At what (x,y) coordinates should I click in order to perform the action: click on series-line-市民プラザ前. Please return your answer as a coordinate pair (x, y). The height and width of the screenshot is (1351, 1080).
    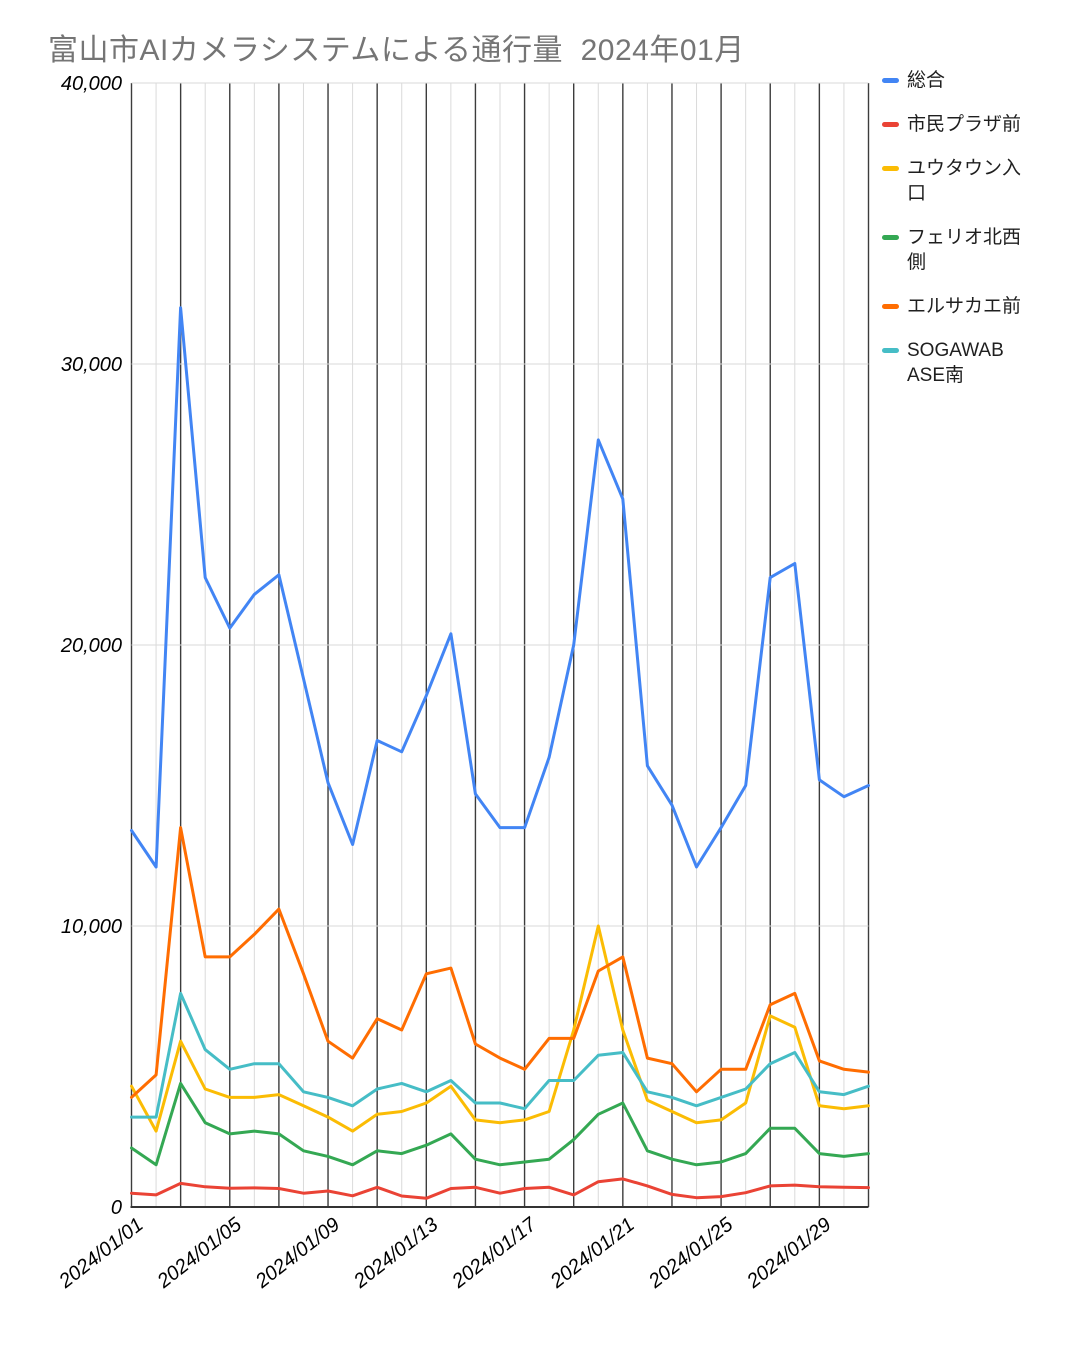
    Looking at the image, I should click on (500, 1188).